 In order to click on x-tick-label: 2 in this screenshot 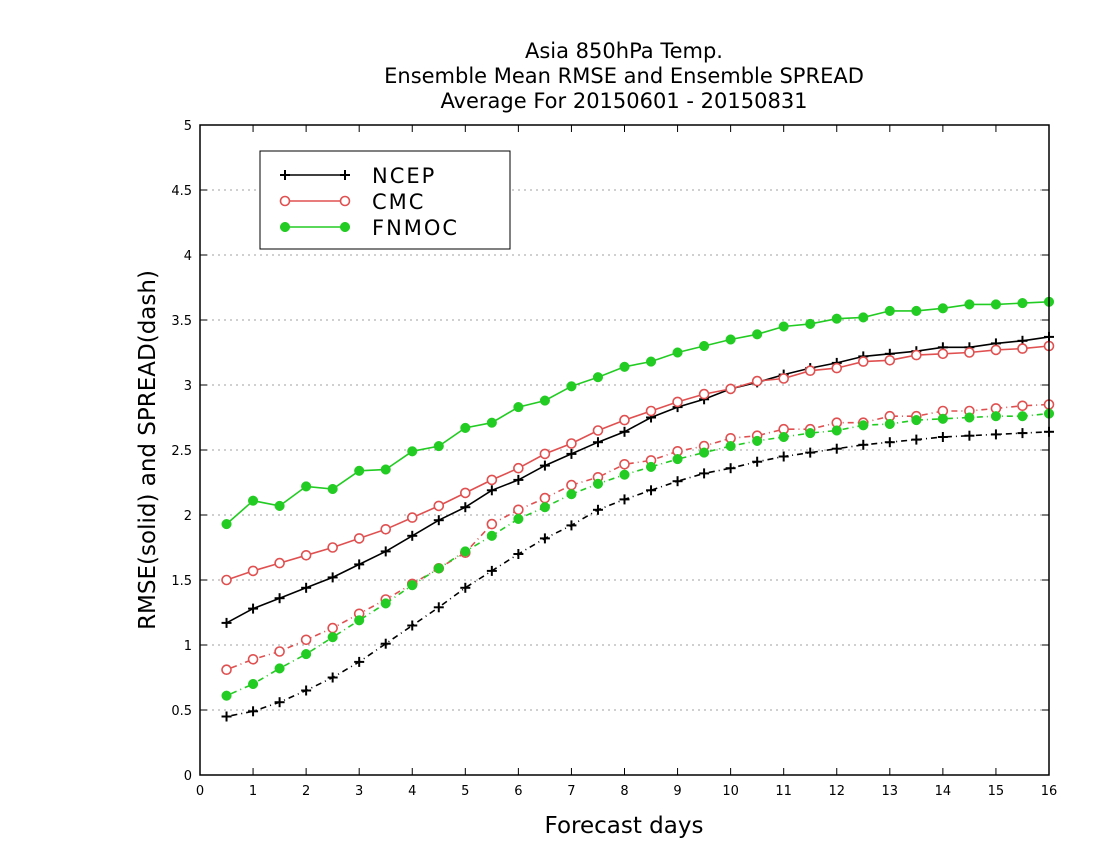, I will do `click(306, 791)`.